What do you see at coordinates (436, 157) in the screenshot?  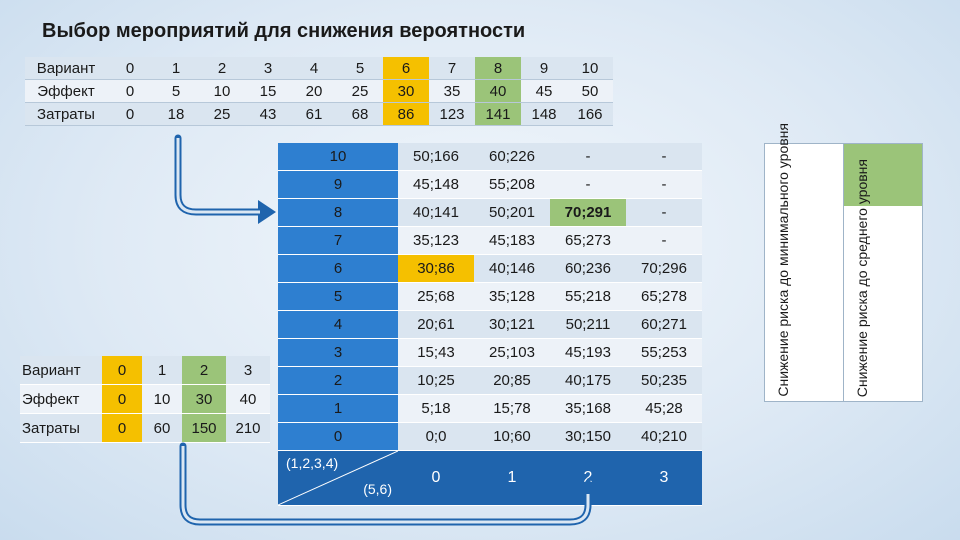 I see `grid-cell: 50;166` at bounding box center [436, 157].